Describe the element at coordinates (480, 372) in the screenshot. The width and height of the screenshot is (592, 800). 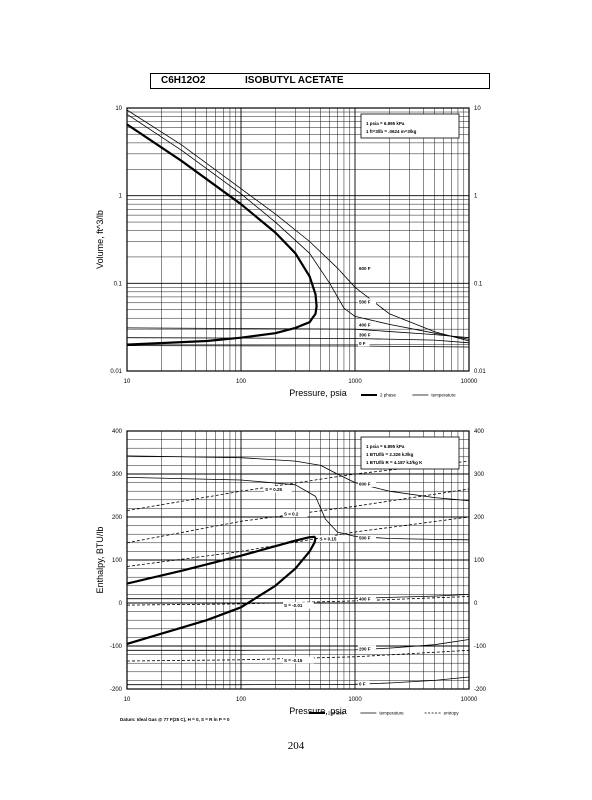
I see `y-tick-label-right: 0.01` at that location.